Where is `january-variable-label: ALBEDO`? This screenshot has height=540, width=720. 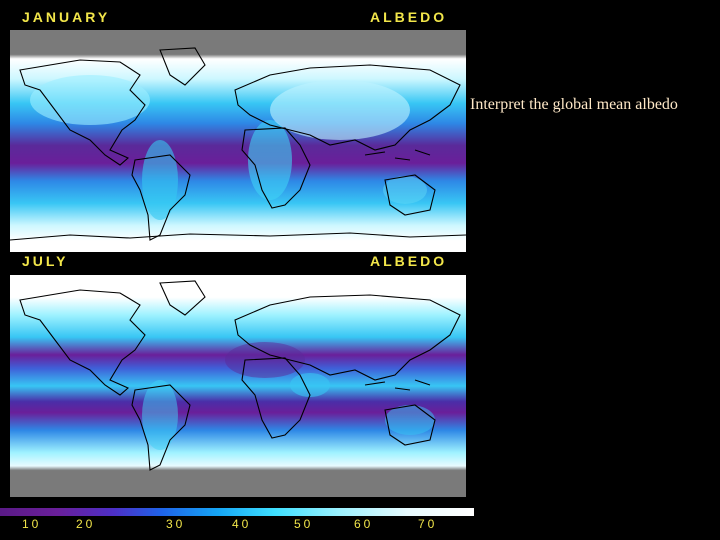
january-variable-label: ALBEDO is located at coordinates (409, 17).